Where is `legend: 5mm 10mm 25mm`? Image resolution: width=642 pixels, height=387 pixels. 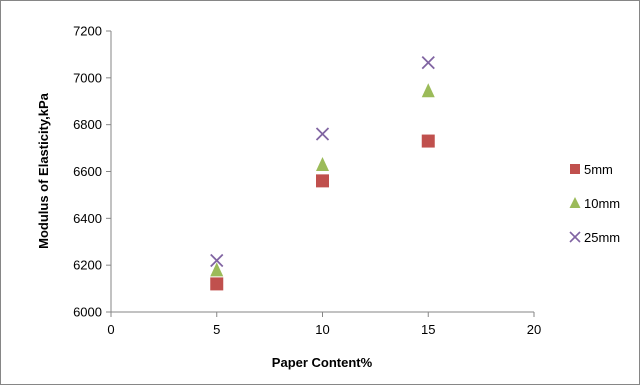 legend: 5mm 10mm 25mm is located at coordinates (594, 203).